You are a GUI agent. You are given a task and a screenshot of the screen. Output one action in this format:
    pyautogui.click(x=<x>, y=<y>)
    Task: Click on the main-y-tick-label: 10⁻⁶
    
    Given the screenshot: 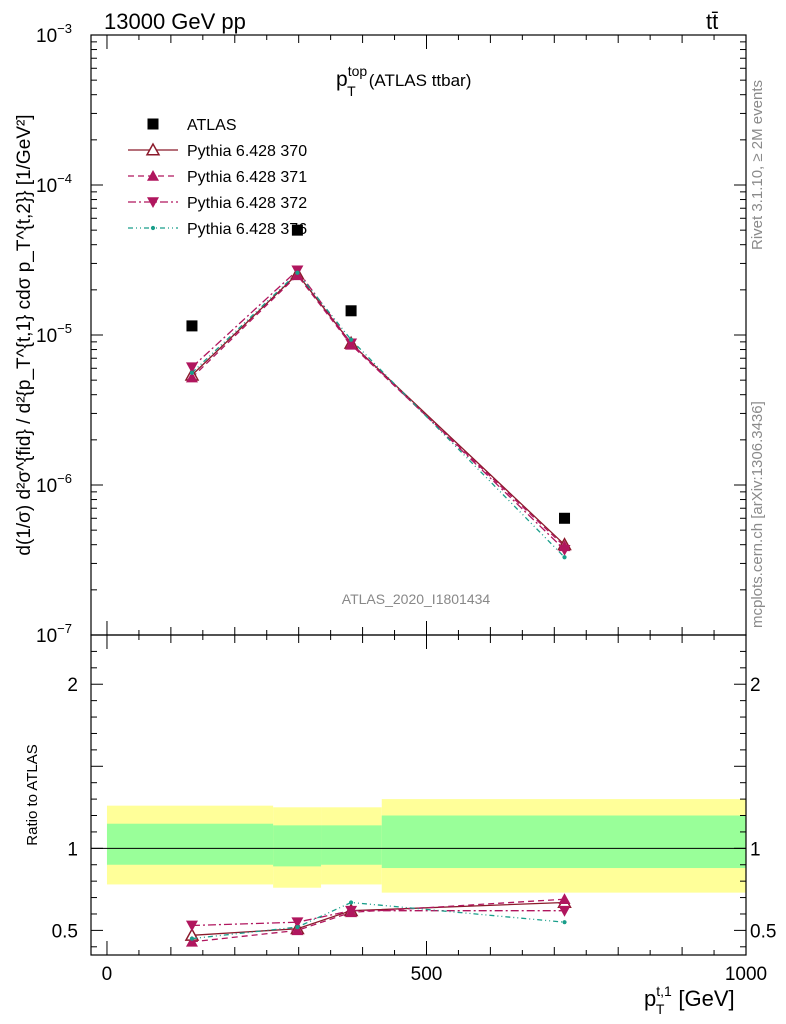 What is the action you would take?
    pyautogui.click(x=54, y=484)
    